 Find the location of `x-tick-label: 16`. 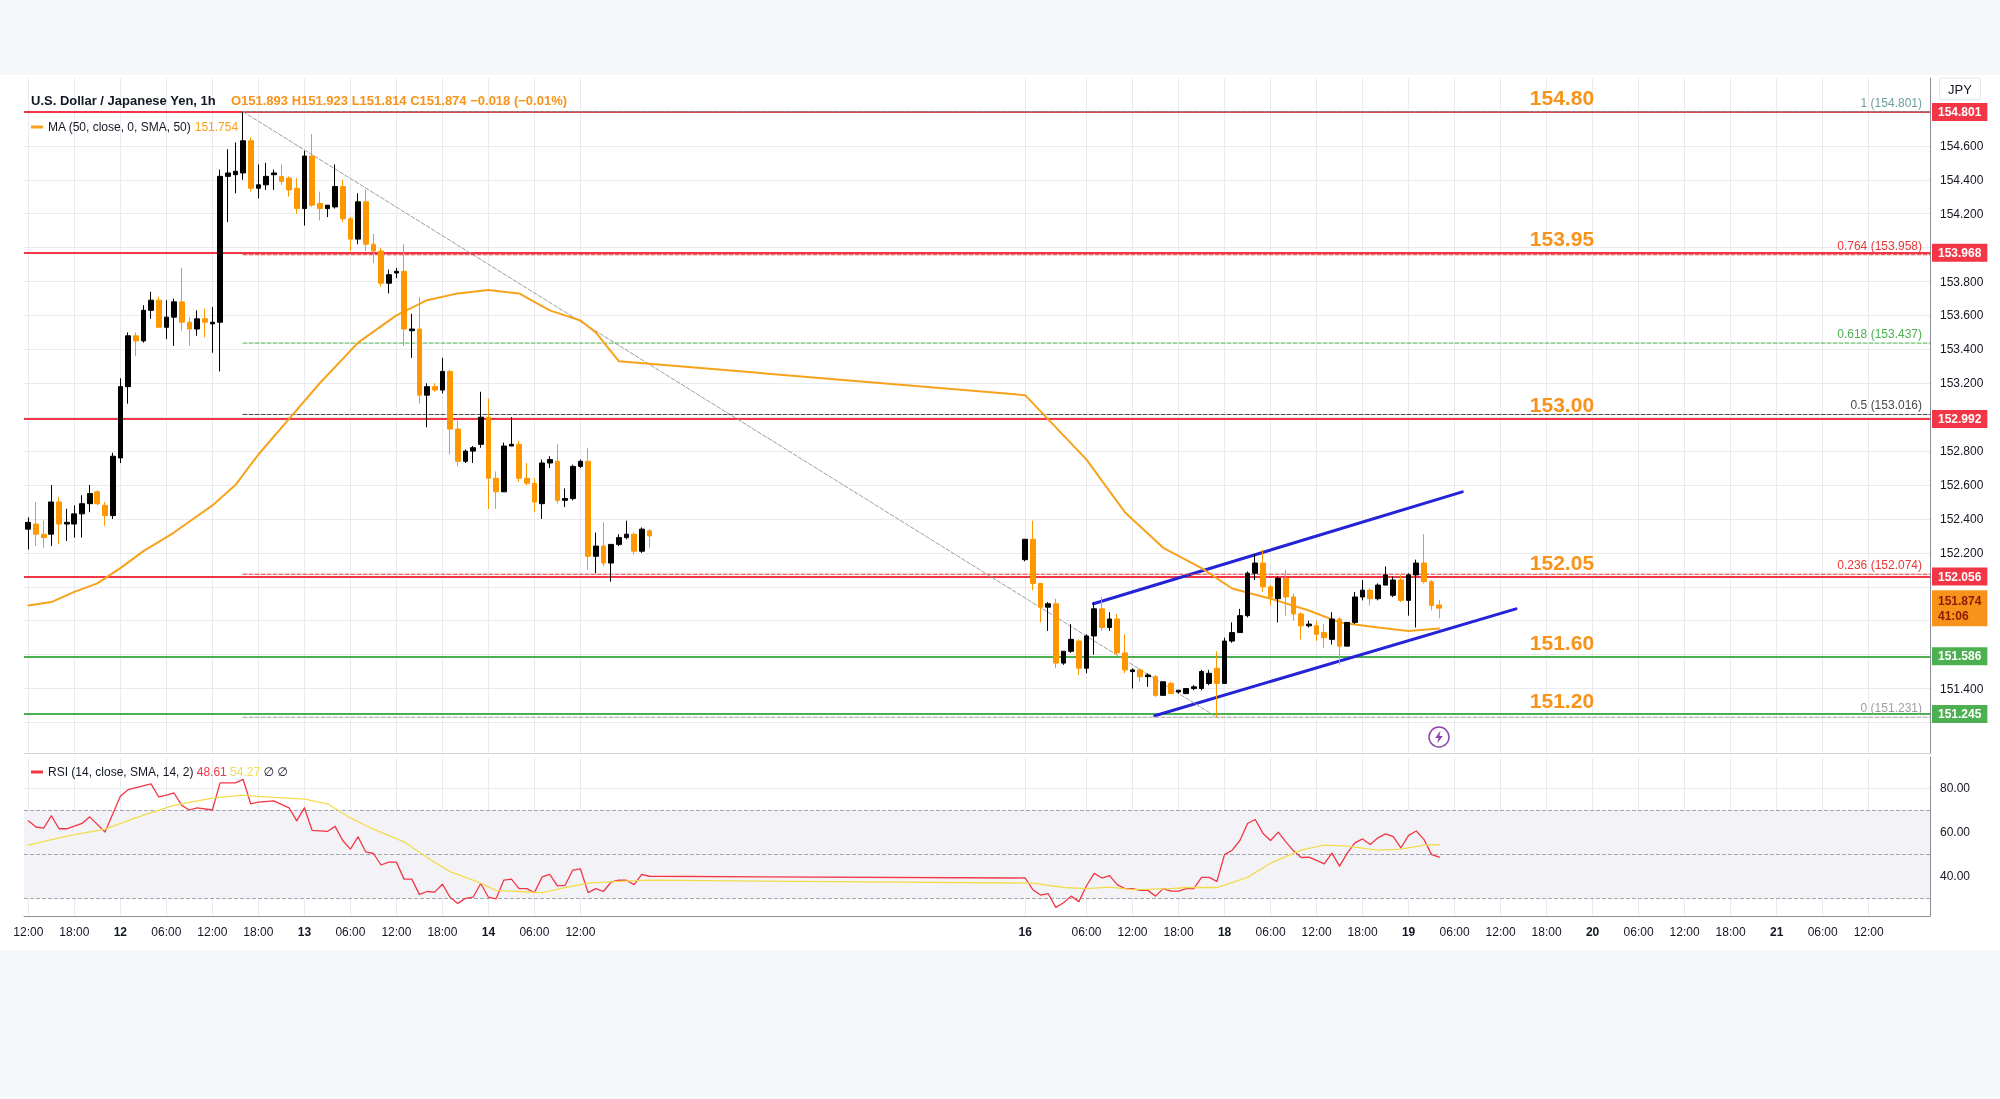

x-tick-label: 16 is located at coordinates (1025, 932).